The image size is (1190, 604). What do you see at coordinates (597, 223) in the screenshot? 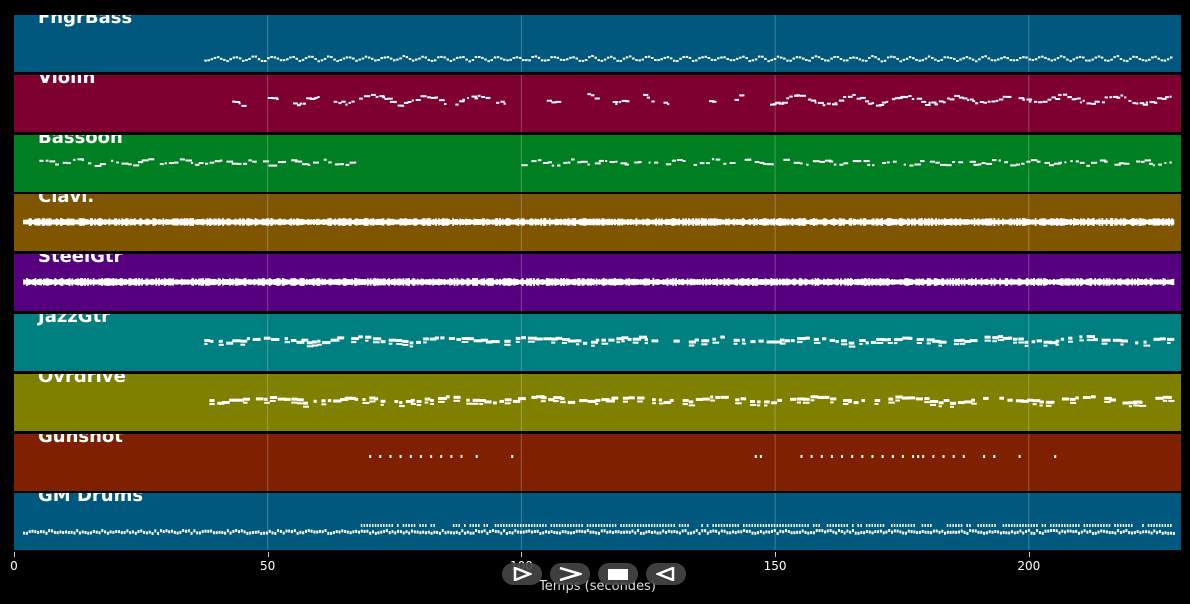
I see `track-clavi: Clavi.` at bounding box center [597, 223].